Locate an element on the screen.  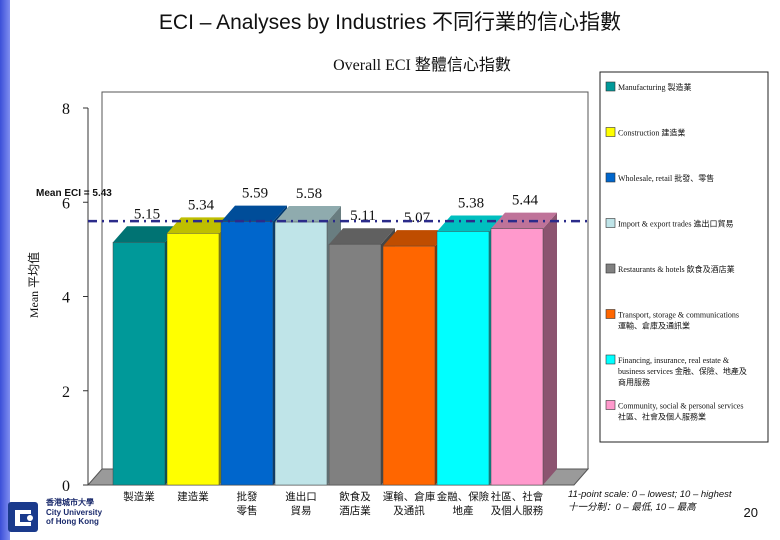
y-tick-label: 8 is located at coordinates (66, 109).